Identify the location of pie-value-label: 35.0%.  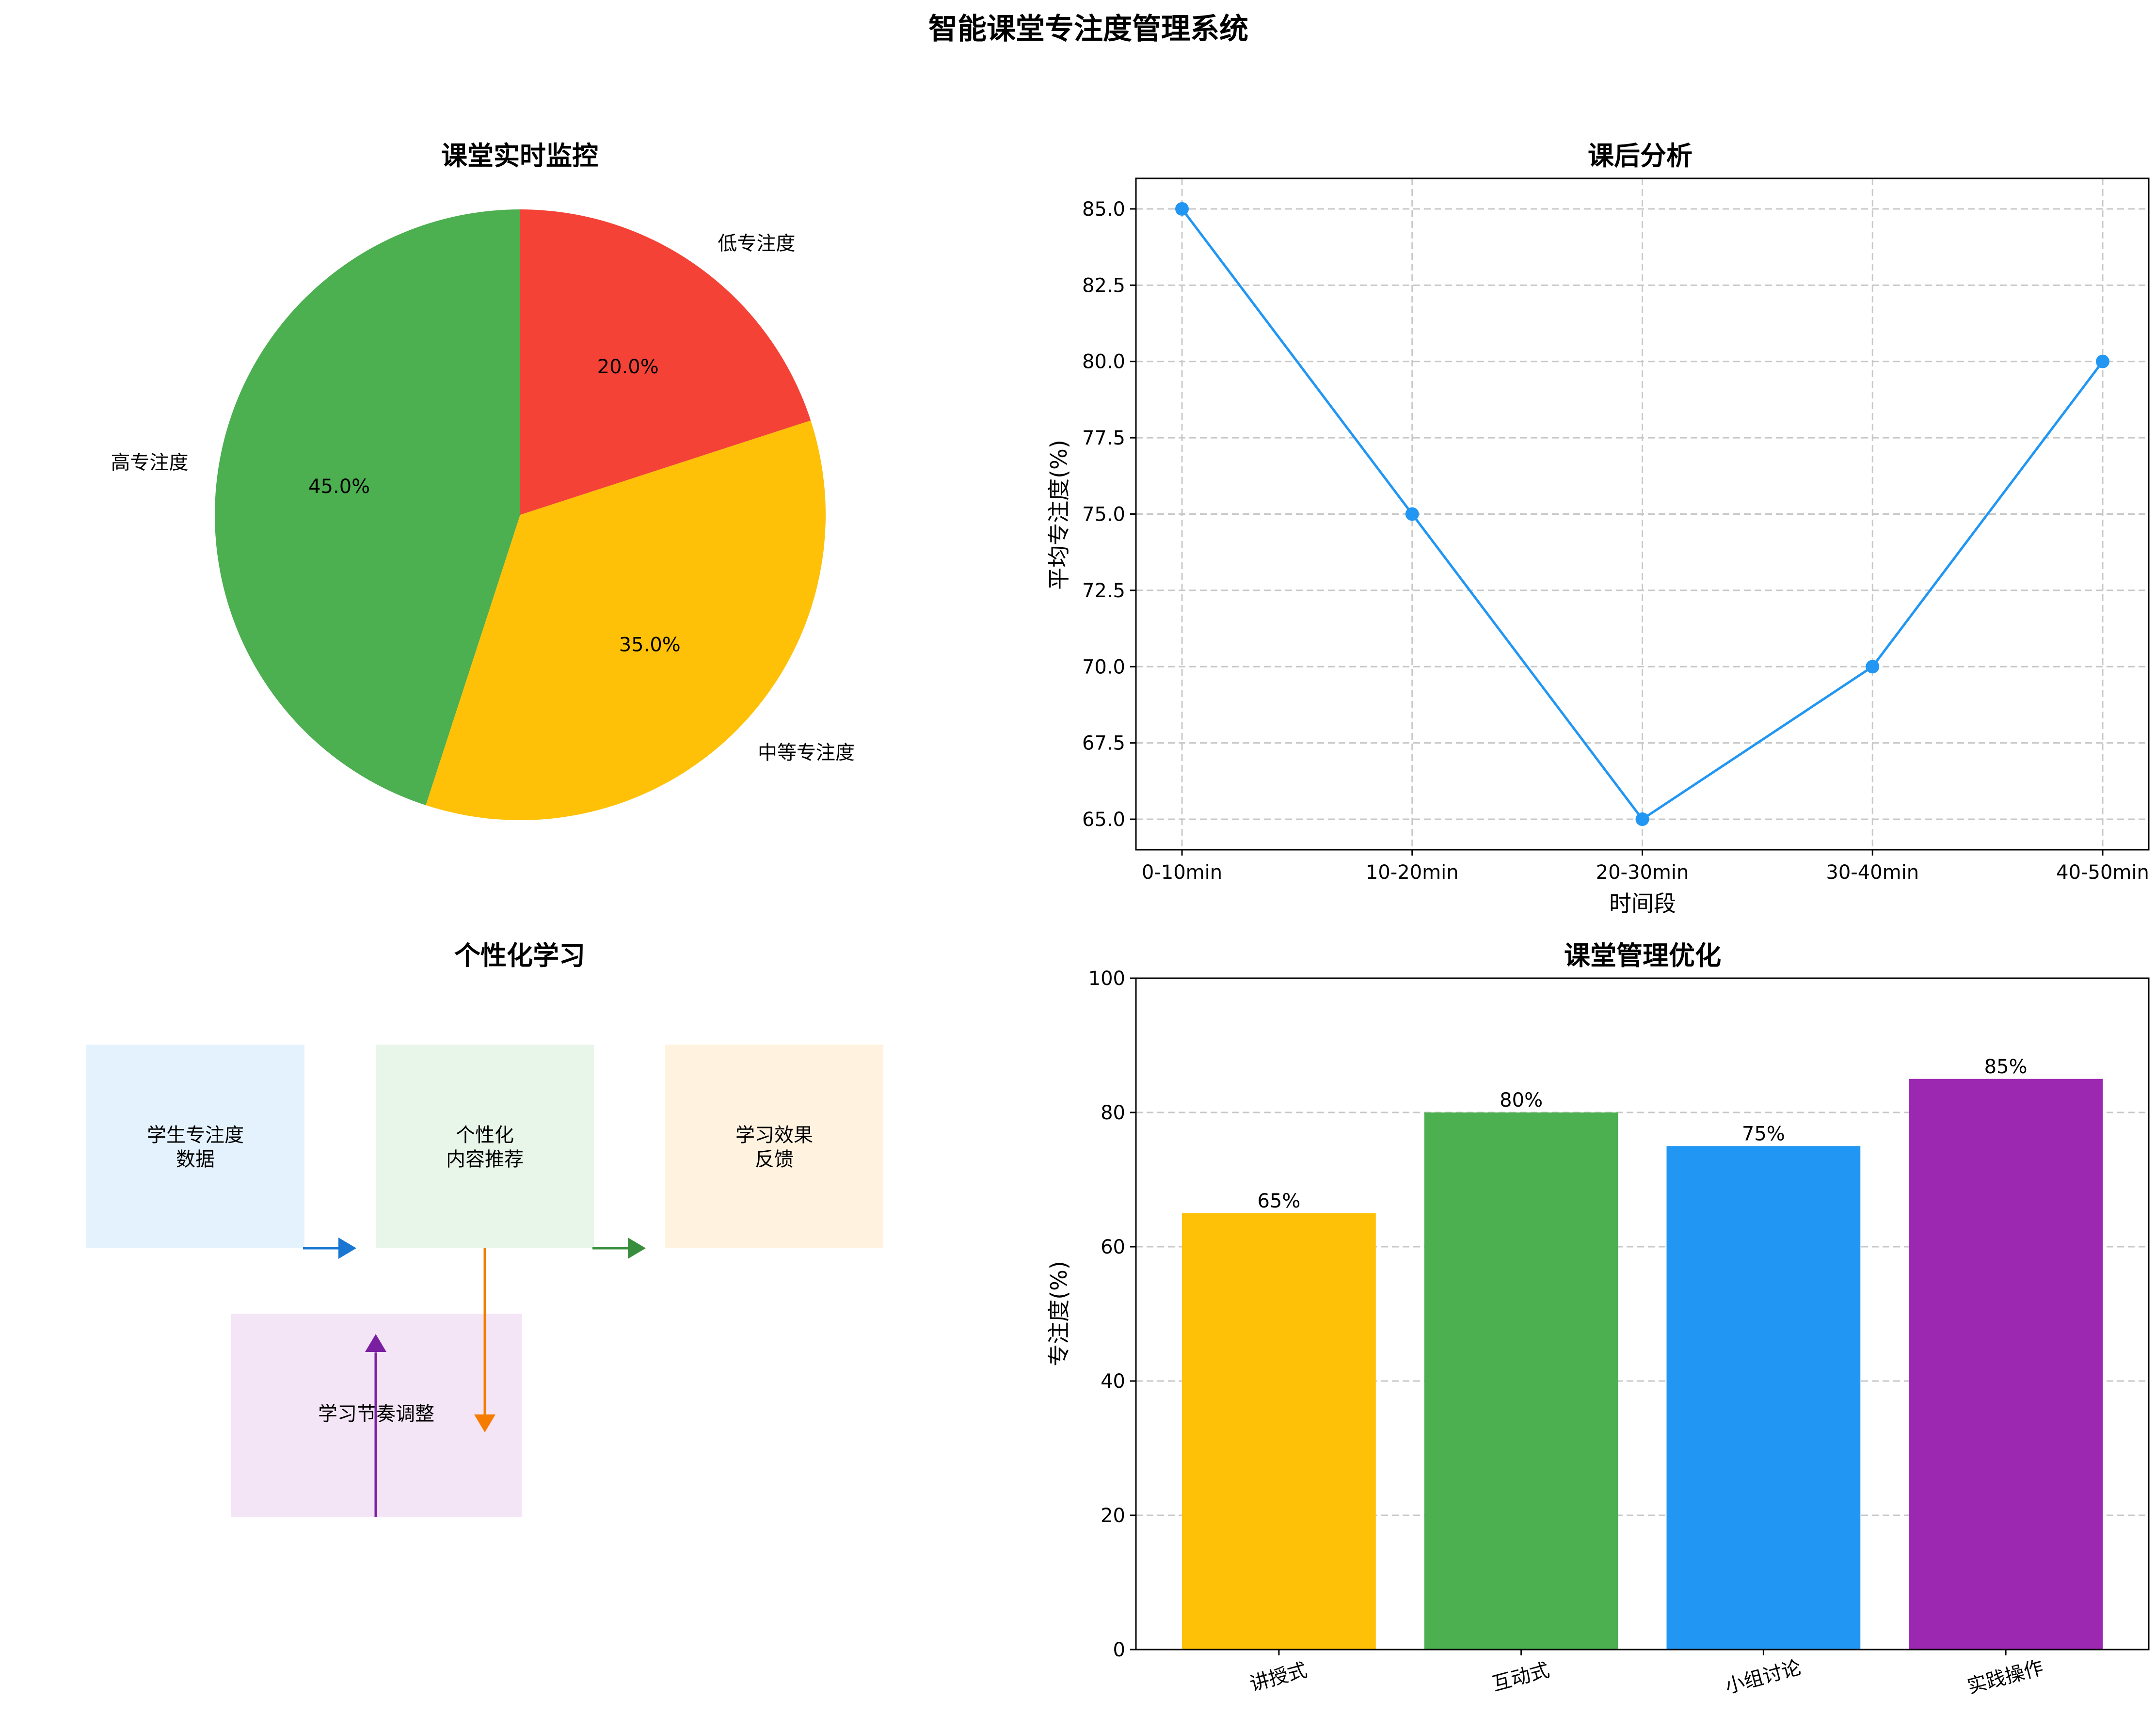
(650, 645).